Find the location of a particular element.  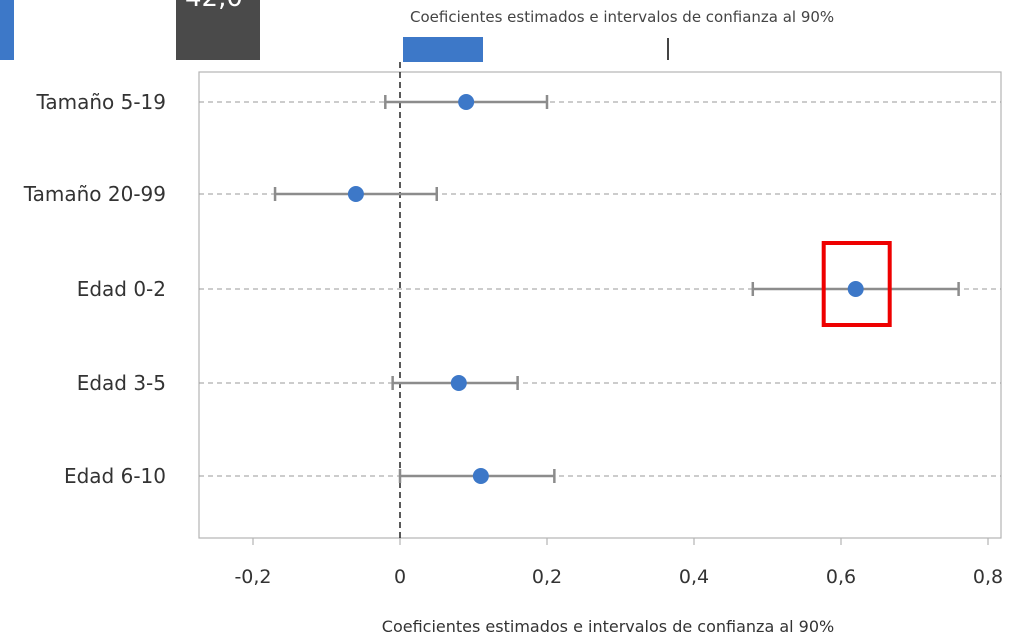

x-tick-label: 0 is located at coordinates (400, 577).